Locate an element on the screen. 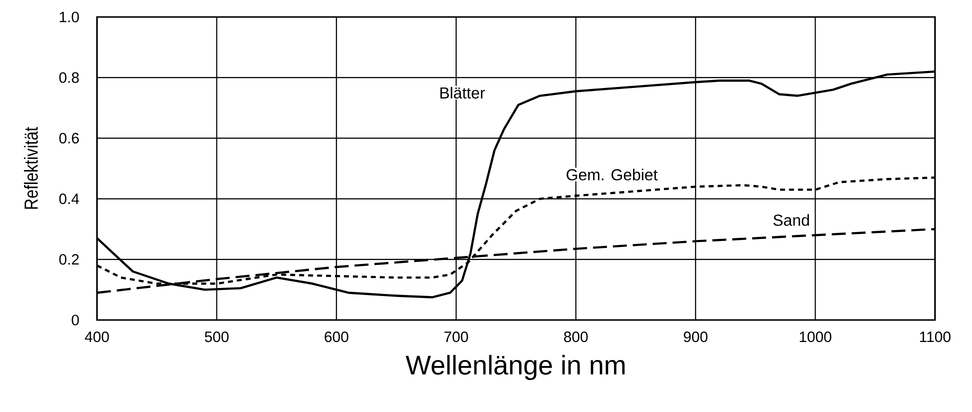  x-tick-label: 700 is located at coordinates (456, 337).